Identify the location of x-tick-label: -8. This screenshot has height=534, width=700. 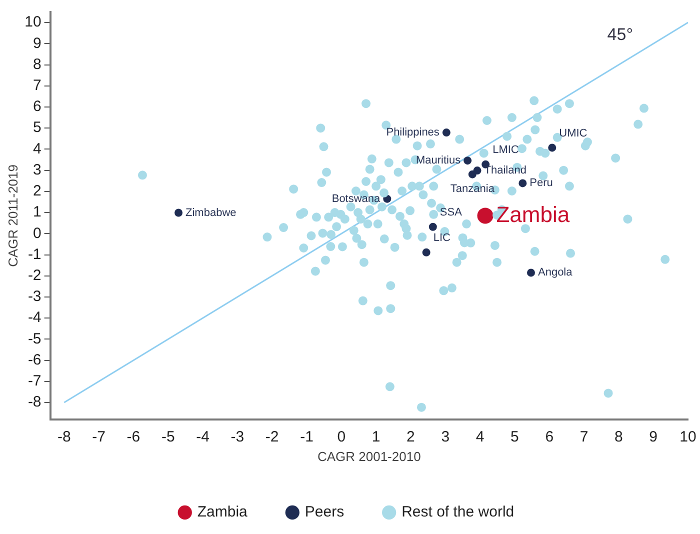
(64, 437).